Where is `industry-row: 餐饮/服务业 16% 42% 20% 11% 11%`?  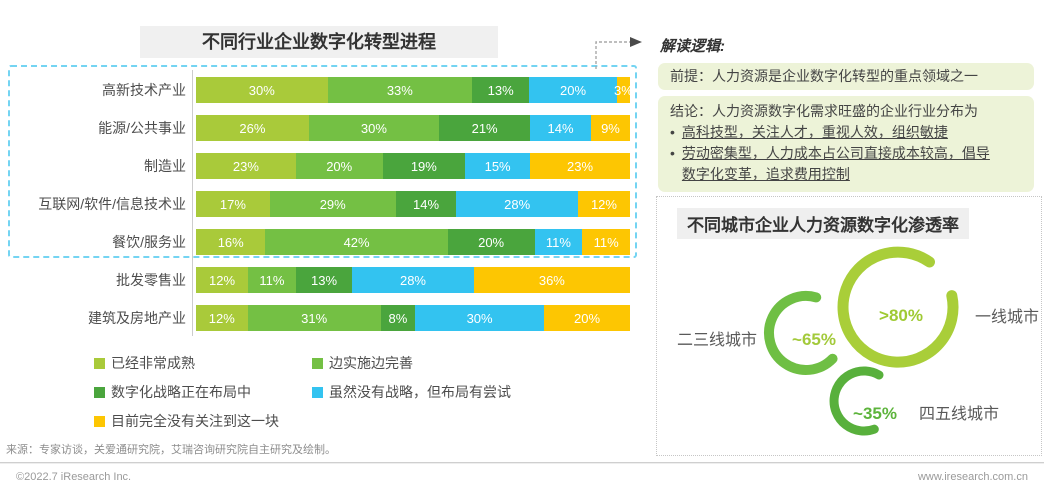
industry-row: 餐饮/服务业 16% 42% 20% 11% 11% is located at coordinates (316, 242).